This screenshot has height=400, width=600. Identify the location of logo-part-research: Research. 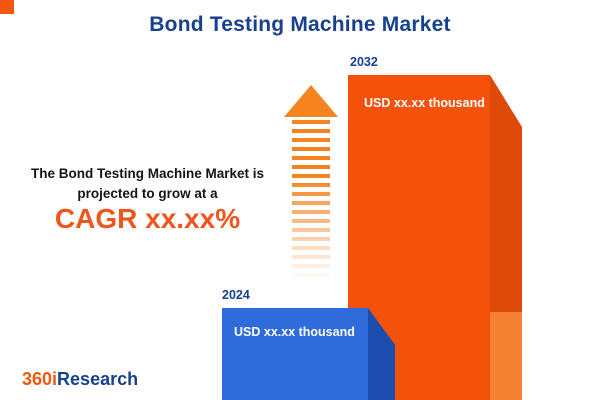
(98, 379).